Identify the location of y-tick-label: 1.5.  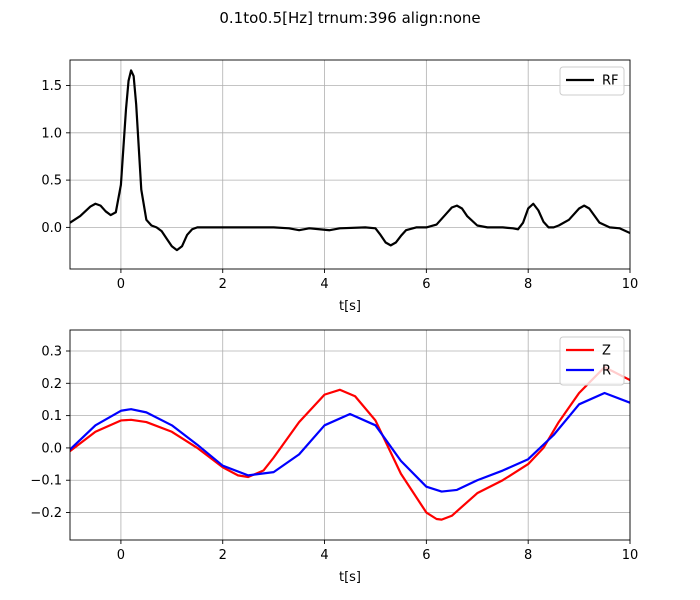
(51, 86).